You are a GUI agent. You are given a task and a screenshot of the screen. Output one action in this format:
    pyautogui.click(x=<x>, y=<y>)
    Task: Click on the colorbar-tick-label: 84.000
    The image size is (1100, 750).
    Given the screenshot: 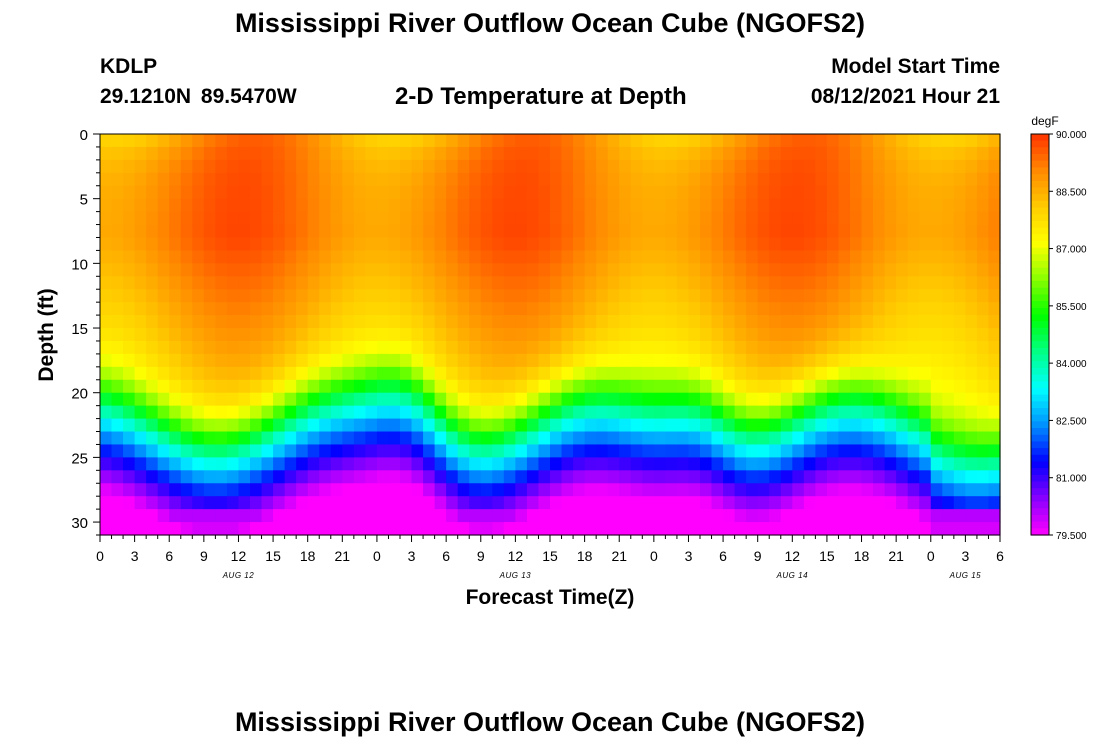 What is the action you would take?
    pyautogui.click(x=1071, y=364)
    